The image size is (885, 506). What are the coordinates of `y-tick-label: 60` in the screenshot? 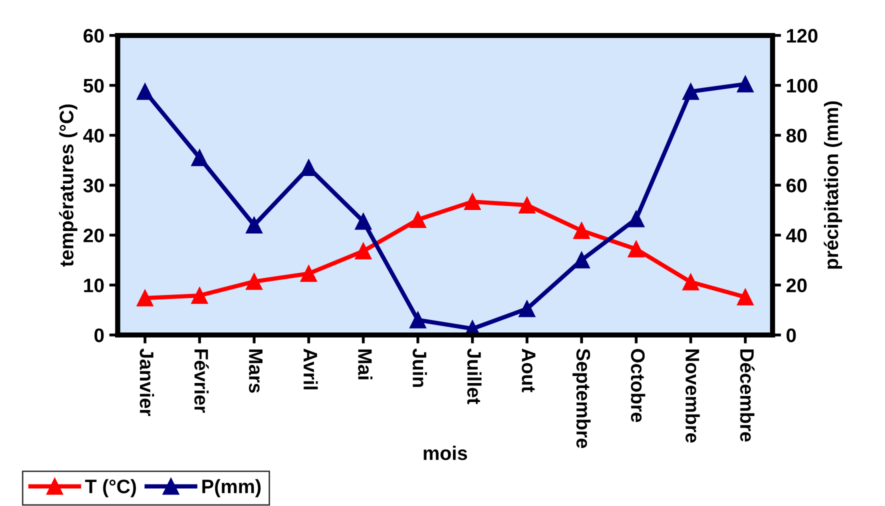 It's located at (94, 35).